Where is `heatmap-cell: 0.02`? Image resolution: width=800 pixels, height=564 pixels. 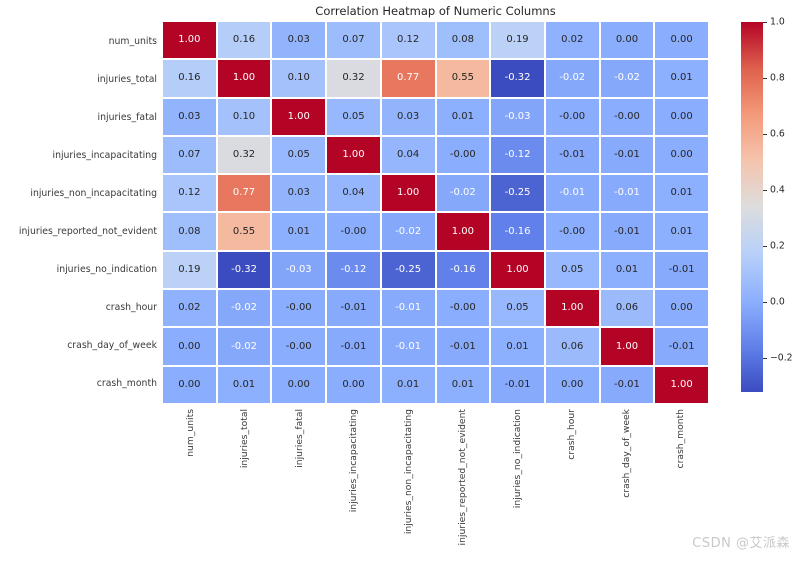 heatmap-cell: 0.02 is located at coordinates (189, 308).